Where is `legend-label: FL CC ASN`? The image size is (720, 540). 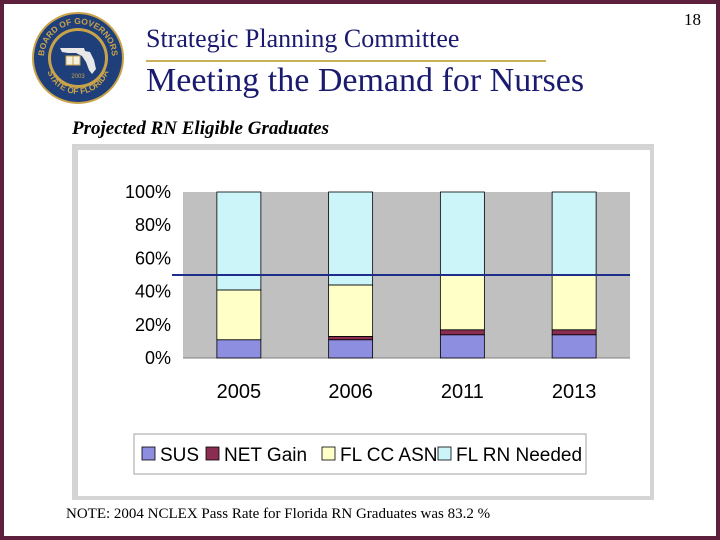
legend-label: FL CC ASN is located at coordinates (389, 455).